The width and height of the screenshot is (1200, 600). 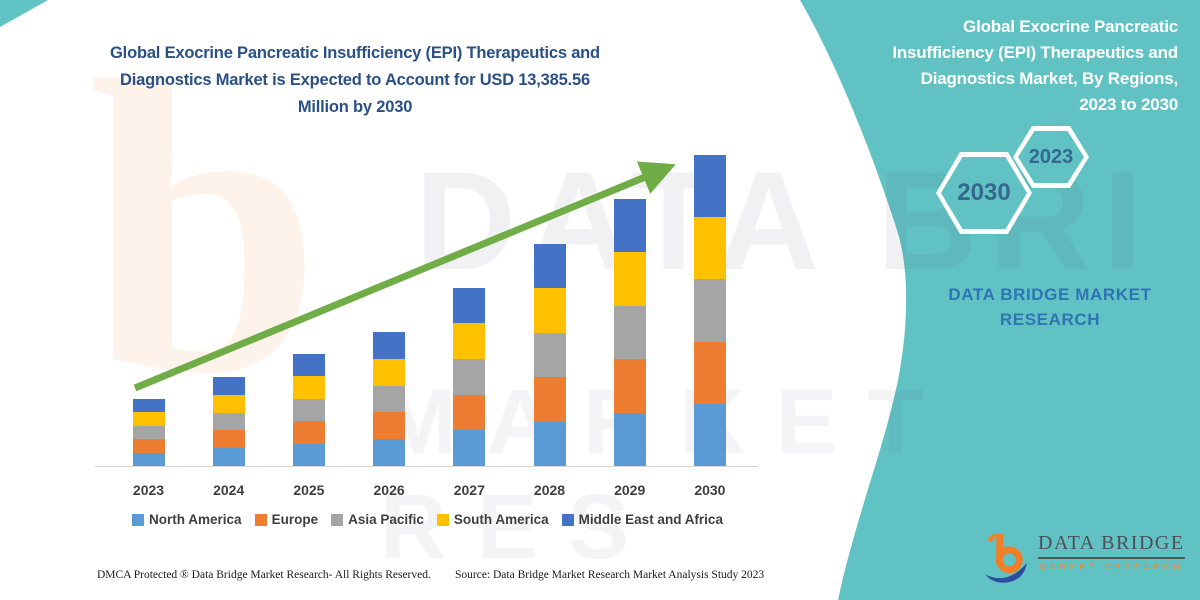 What do you see at coordinates (501, 519) in the screenshot?
I see `legend-label: South America` at bounding box center [501, 519].